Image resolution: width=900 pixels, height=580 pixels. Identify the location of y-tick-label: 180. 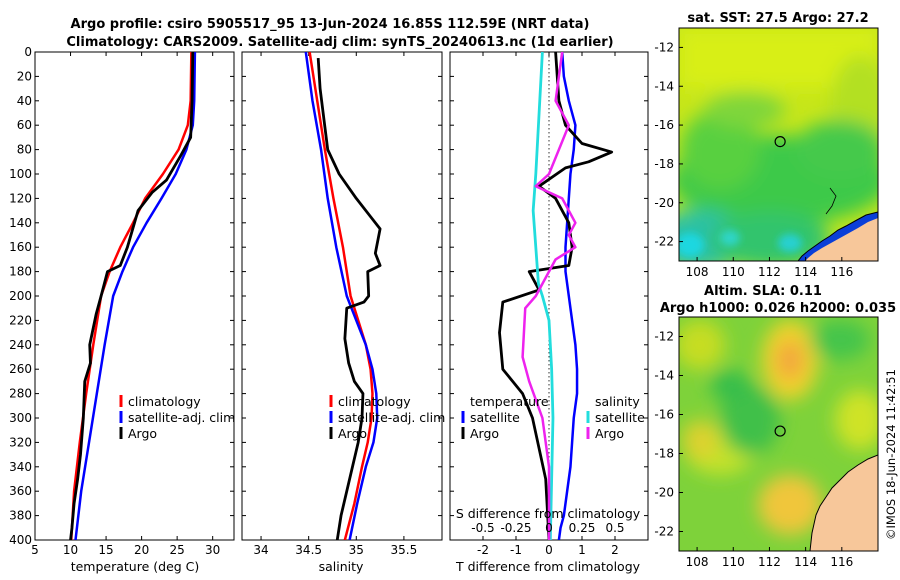
(20, 272).